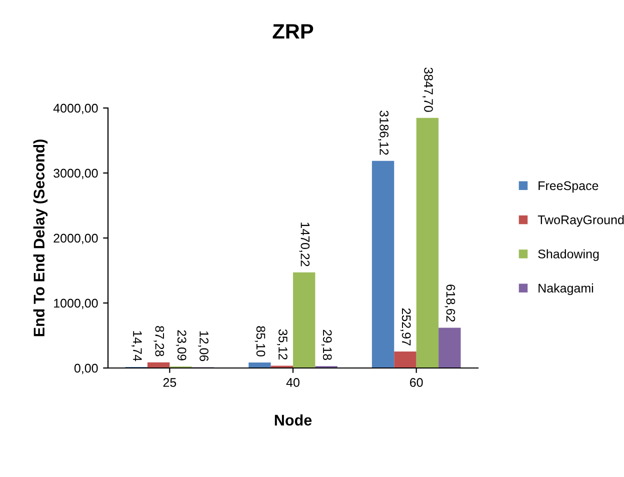 This screenshot has height=477, width=624. I want to click on data-label: 618,62, so click(450, 303).